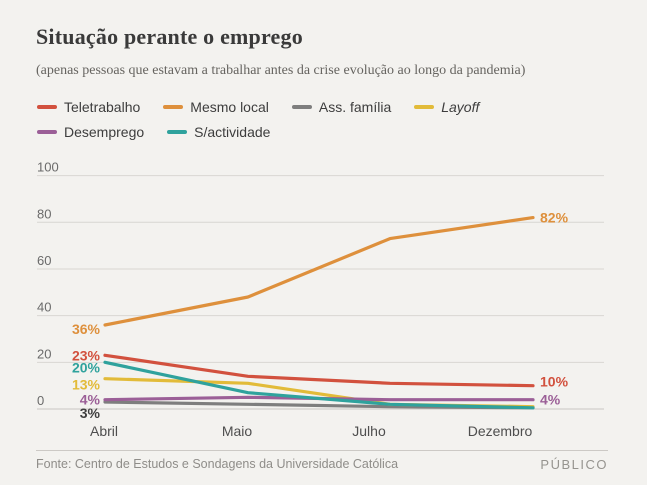 The image size is (647, 485). I want to click on legend-item-s-actividade: S/actividade, so click(218, 132).